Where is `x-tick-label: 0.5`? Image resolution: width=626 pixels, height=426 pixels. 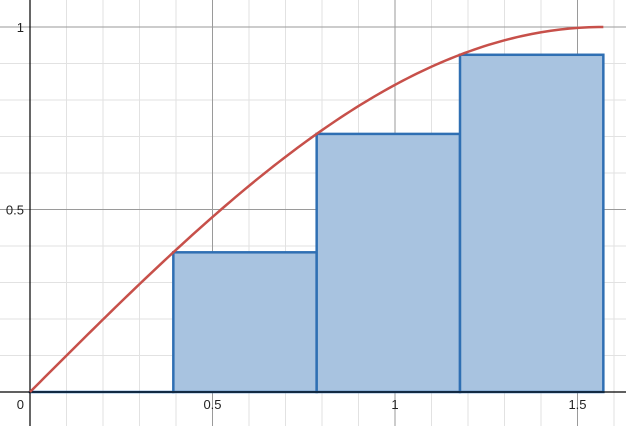
x-tick-label: 0.5 is located at coordinates (212, 404).